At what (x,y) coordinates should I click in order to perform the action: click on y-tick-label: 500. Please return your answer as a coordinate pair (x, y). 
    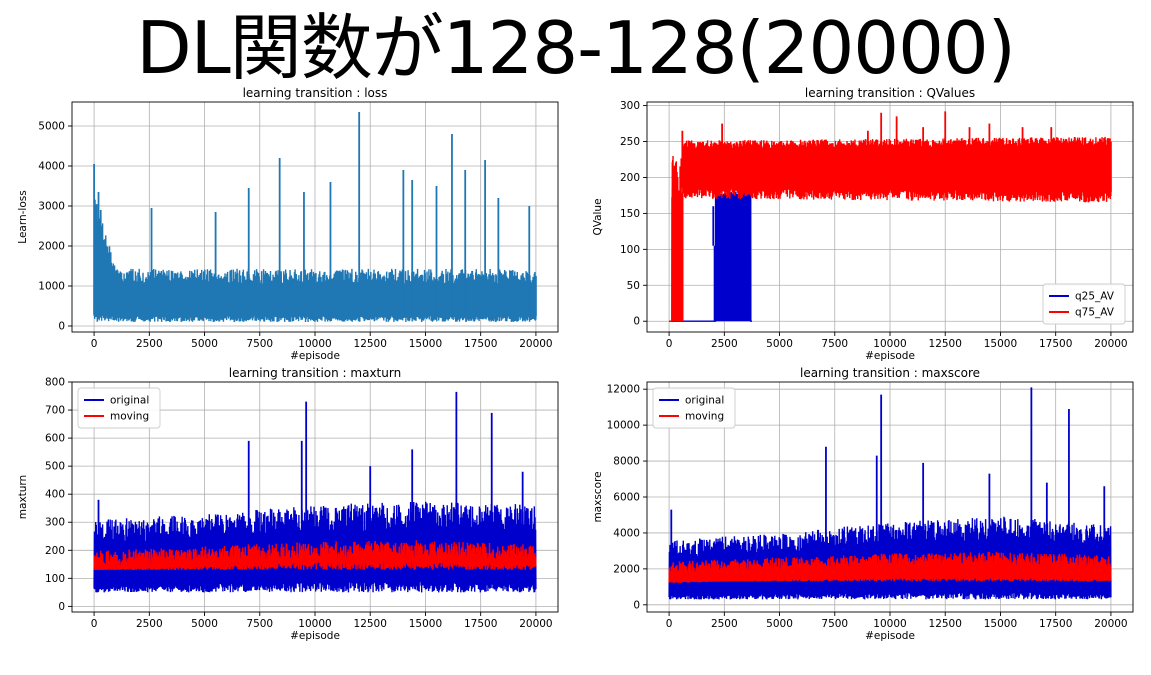
    Looking at the image, I should click on (55, 467).